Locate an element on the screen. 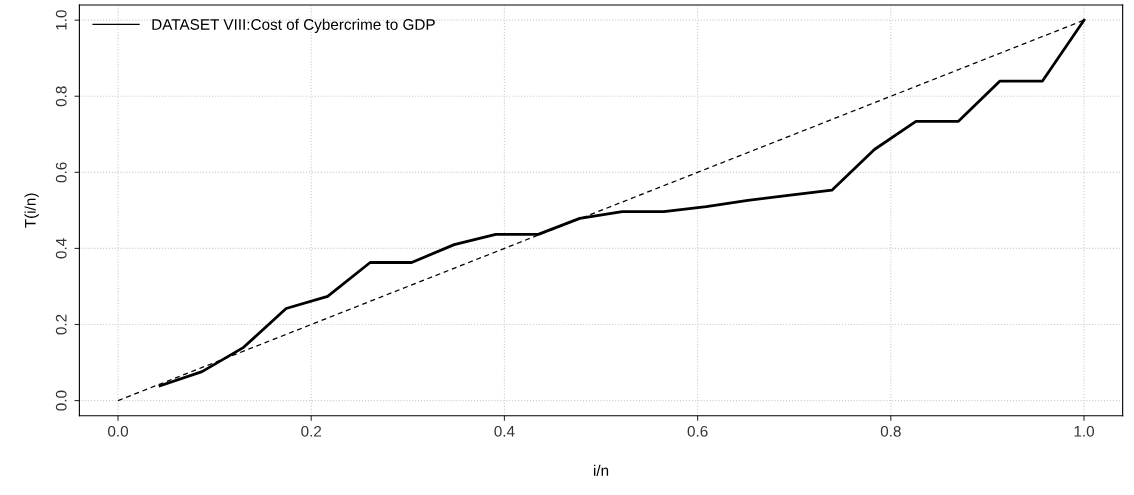 The image size is (1134, 495). y-tick-label: 0.2 is located at coordinates (61, 324).